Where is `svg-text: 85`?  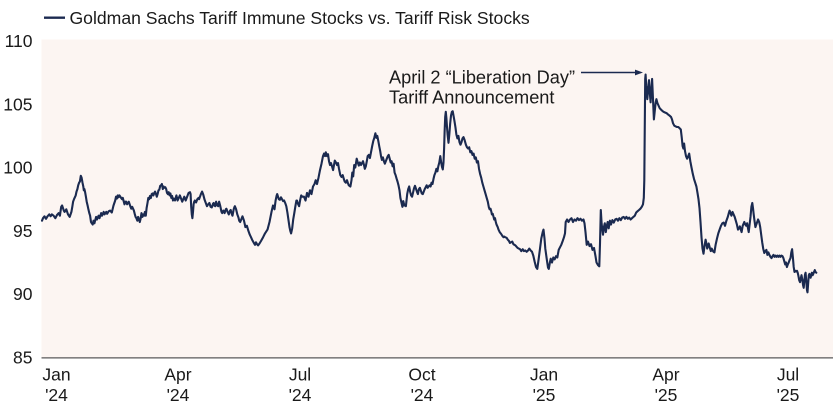 svg-text: 85 is located at coordinates (22, 358).